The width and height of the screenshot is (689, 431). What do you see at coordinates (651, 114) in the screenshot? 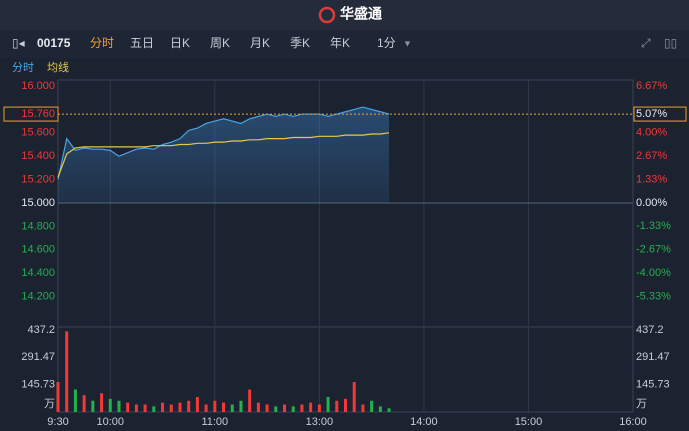
I see `current-change: 5.07%` at bounding box center [651, 114].